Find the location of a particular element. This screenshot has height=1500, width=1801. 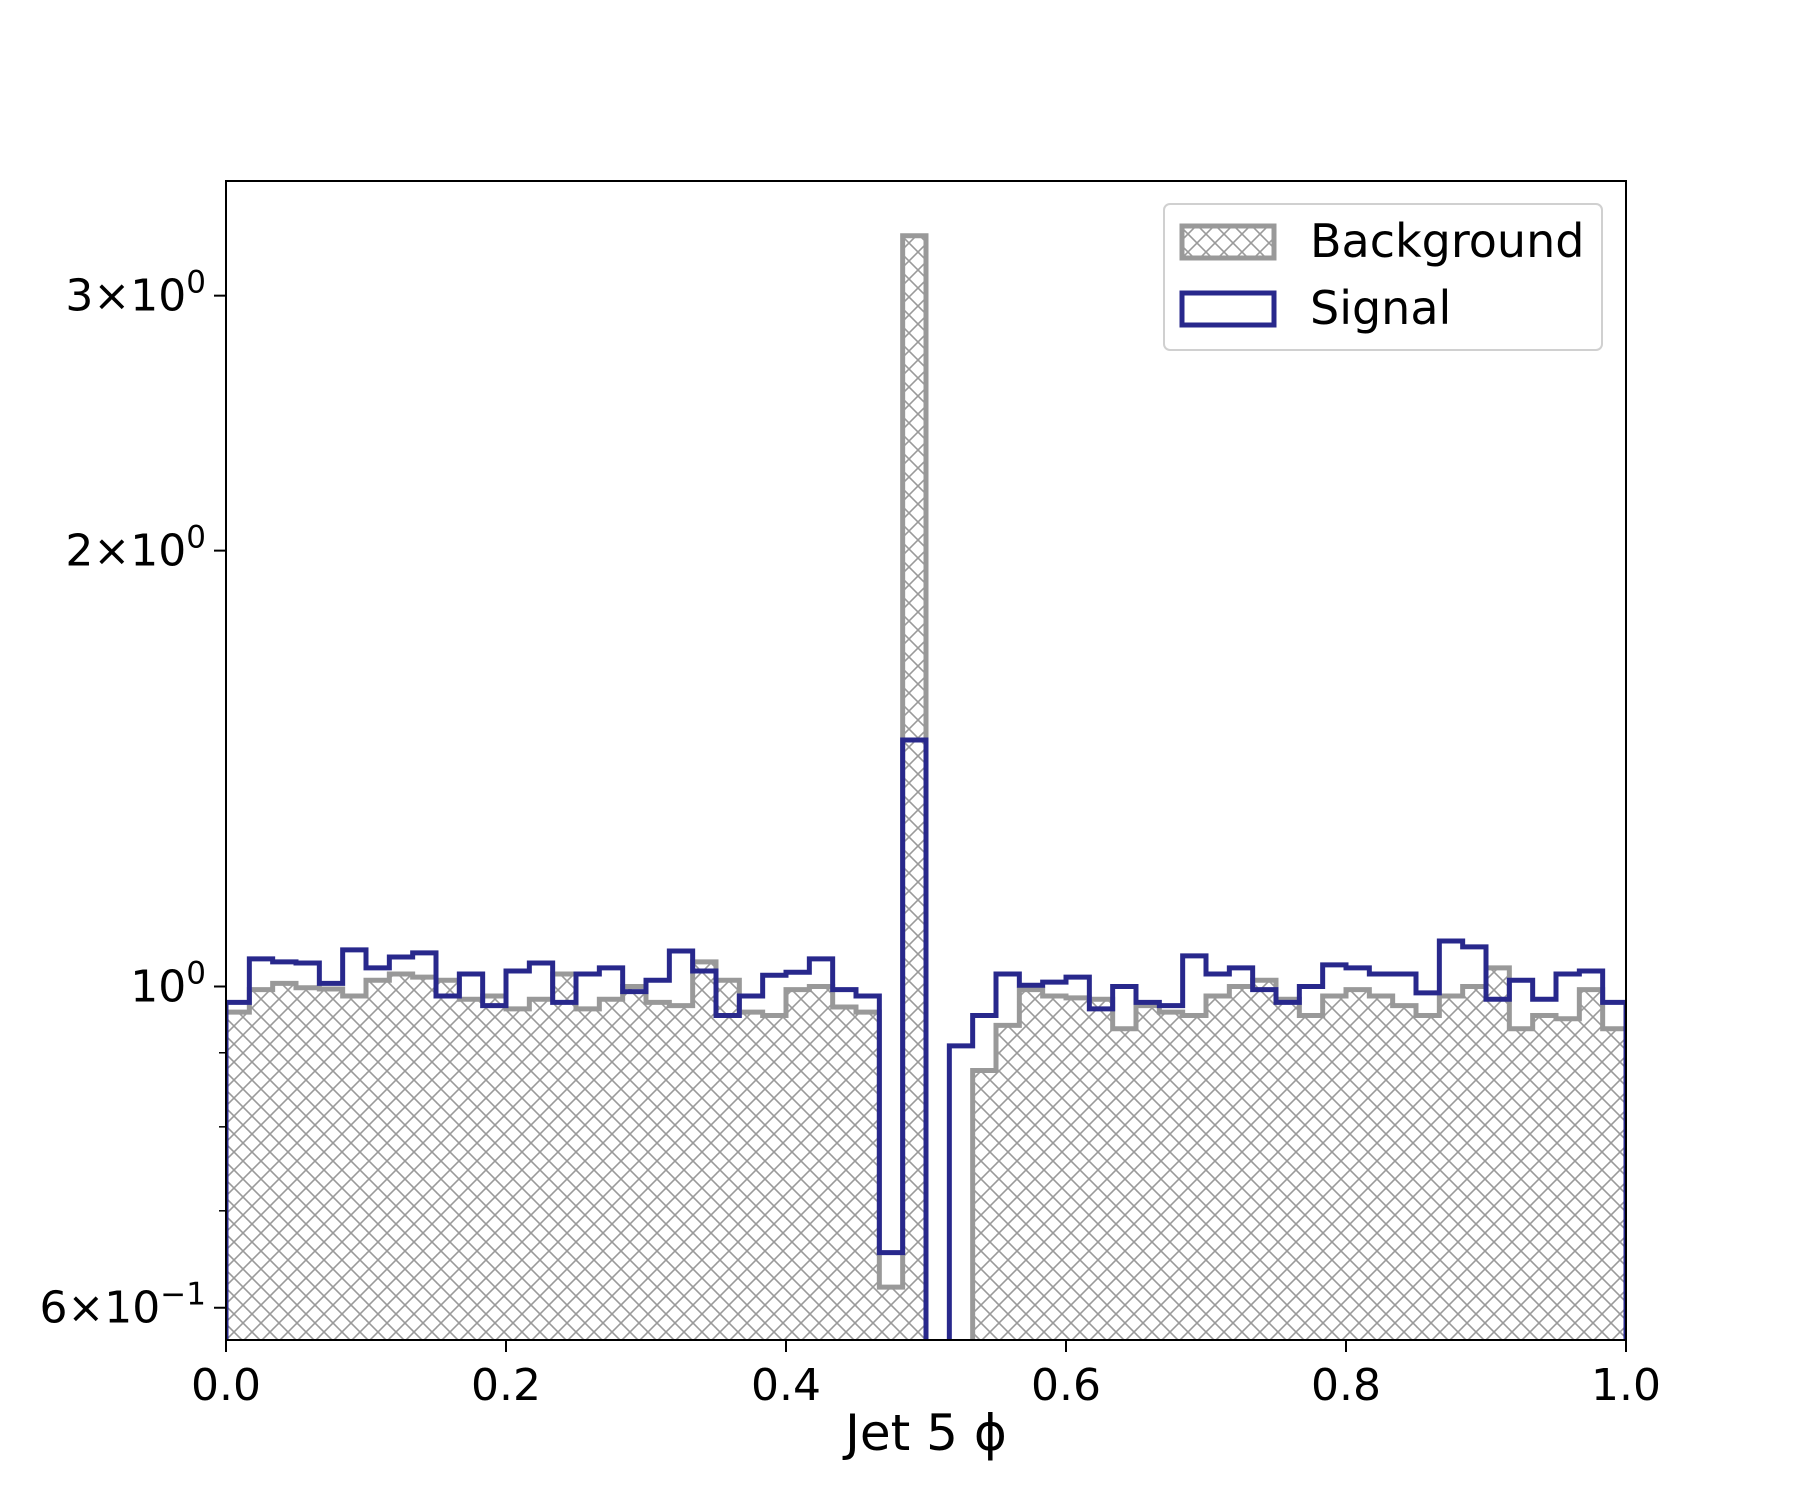

legend: Background Signal is located at coordinates (1383, 277).